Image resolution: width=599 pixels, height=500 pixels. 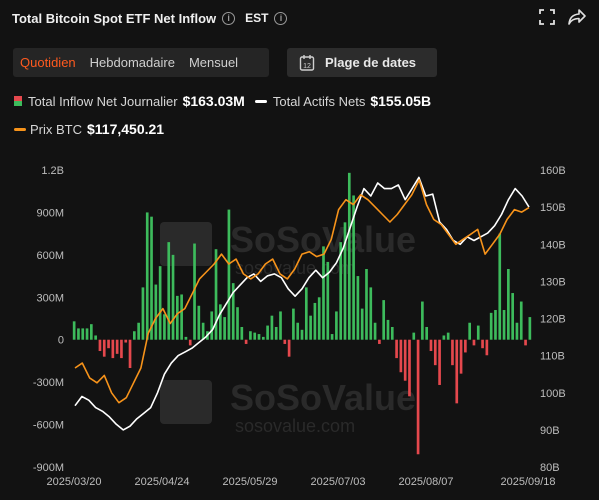 I want to click on legend-row-2: Prix BTC $117,450.21, so click(x=94, y=129).